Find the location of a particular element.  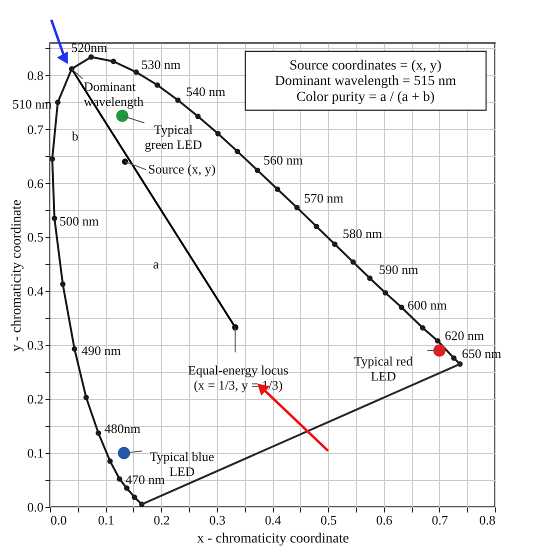

y-tick-label: 0.1 is located at coordinates (35, 453).